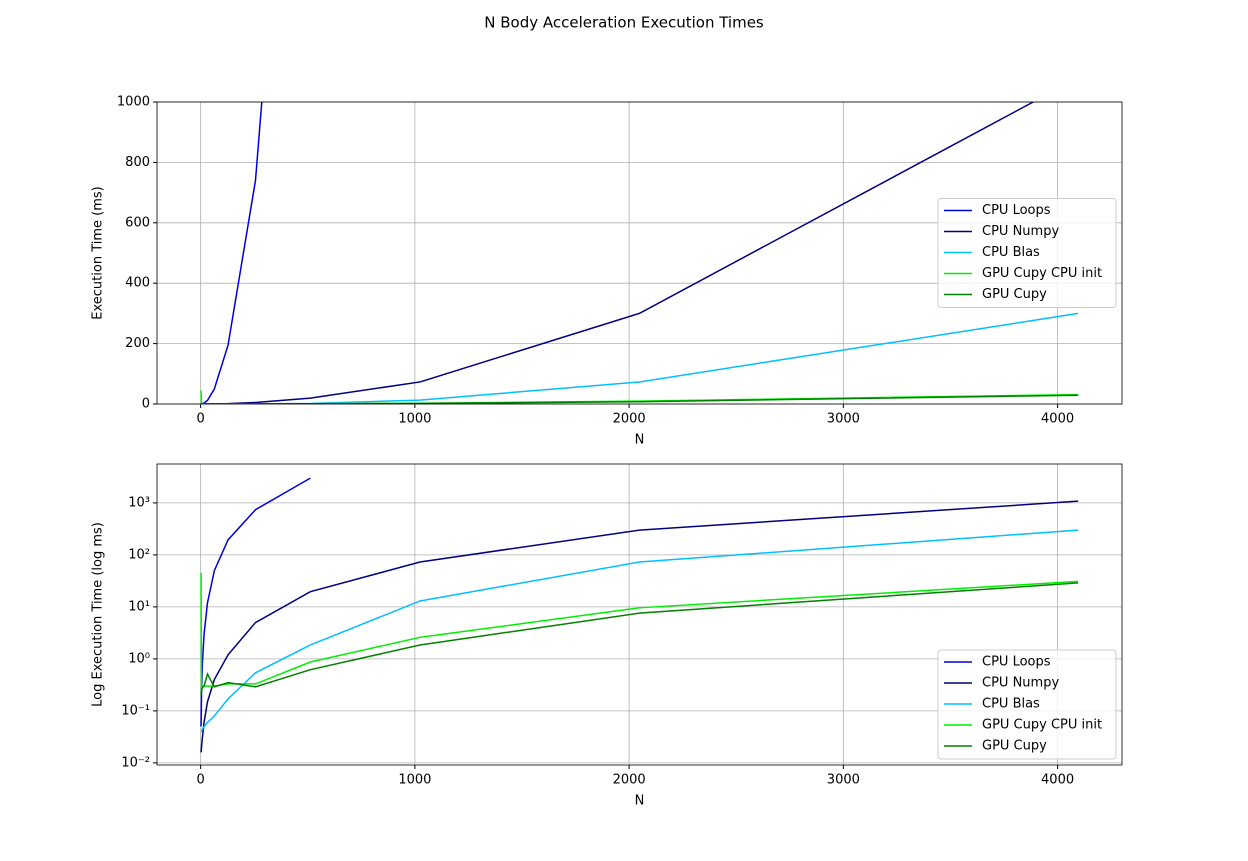 This screenshot has width=1248, height=861. What do you see at coordinates (139, 554) in the screenshot?
I see `y-tick-label: 10²` at bounding box center [139, 554].